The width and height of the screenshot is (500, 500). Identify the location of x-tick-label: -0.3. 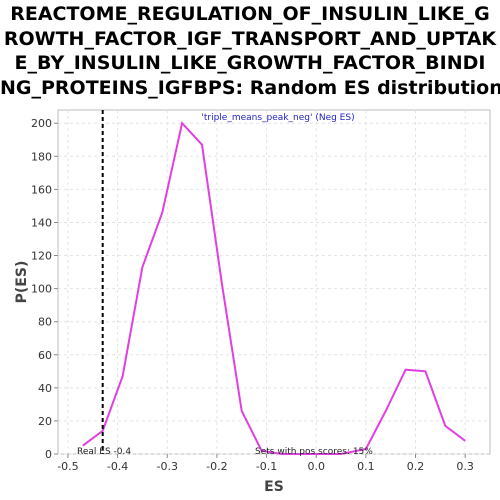
(167, 466).